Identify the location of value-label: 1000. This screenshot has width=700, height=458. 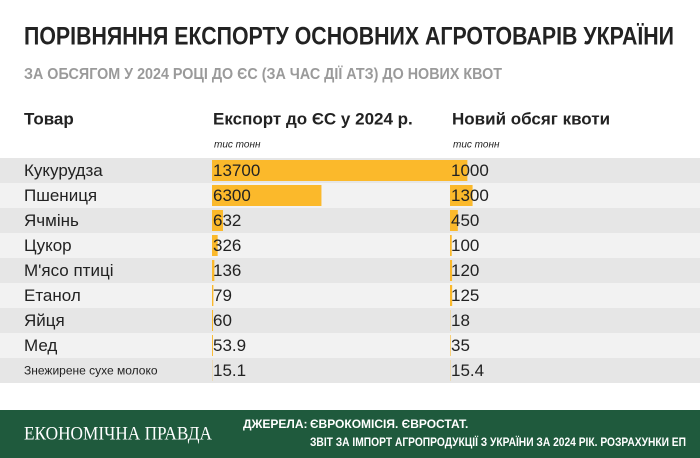
(470, 170).